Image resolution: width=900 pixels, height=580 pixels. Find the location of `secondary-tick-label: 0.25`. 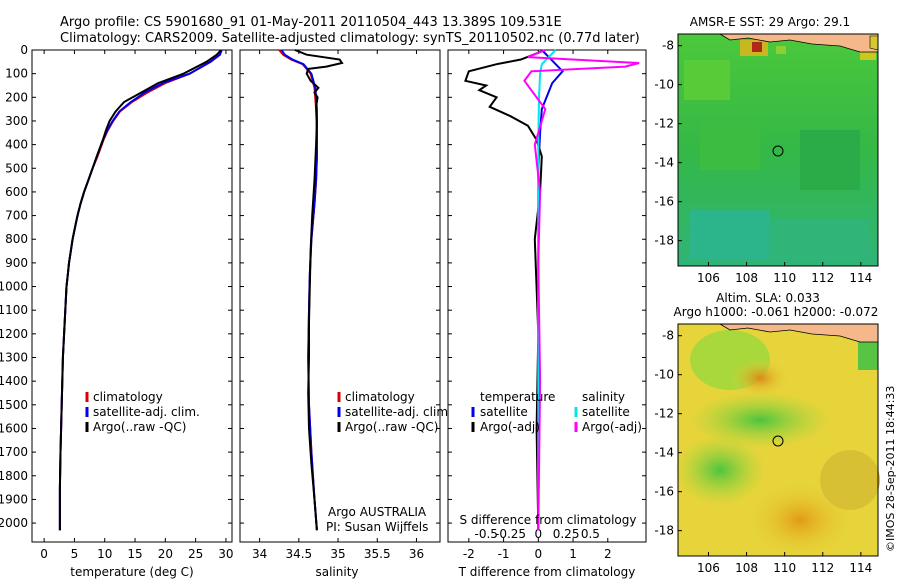

secondary-tick-label: 0.25 is located at coordinates (566, 534).